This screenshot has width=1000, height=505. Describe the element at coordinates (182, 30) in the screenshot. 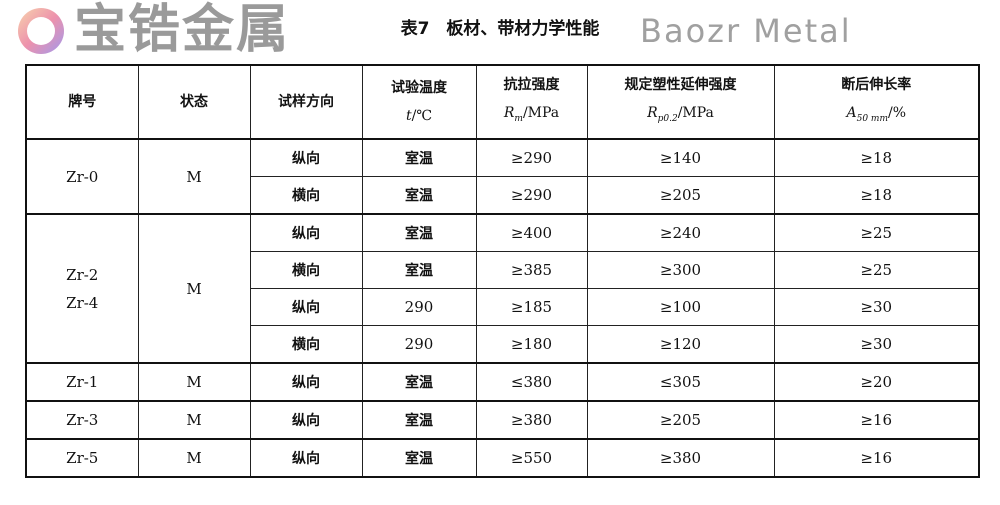

I see `watermark-cn: 宝锆金属` at that location.